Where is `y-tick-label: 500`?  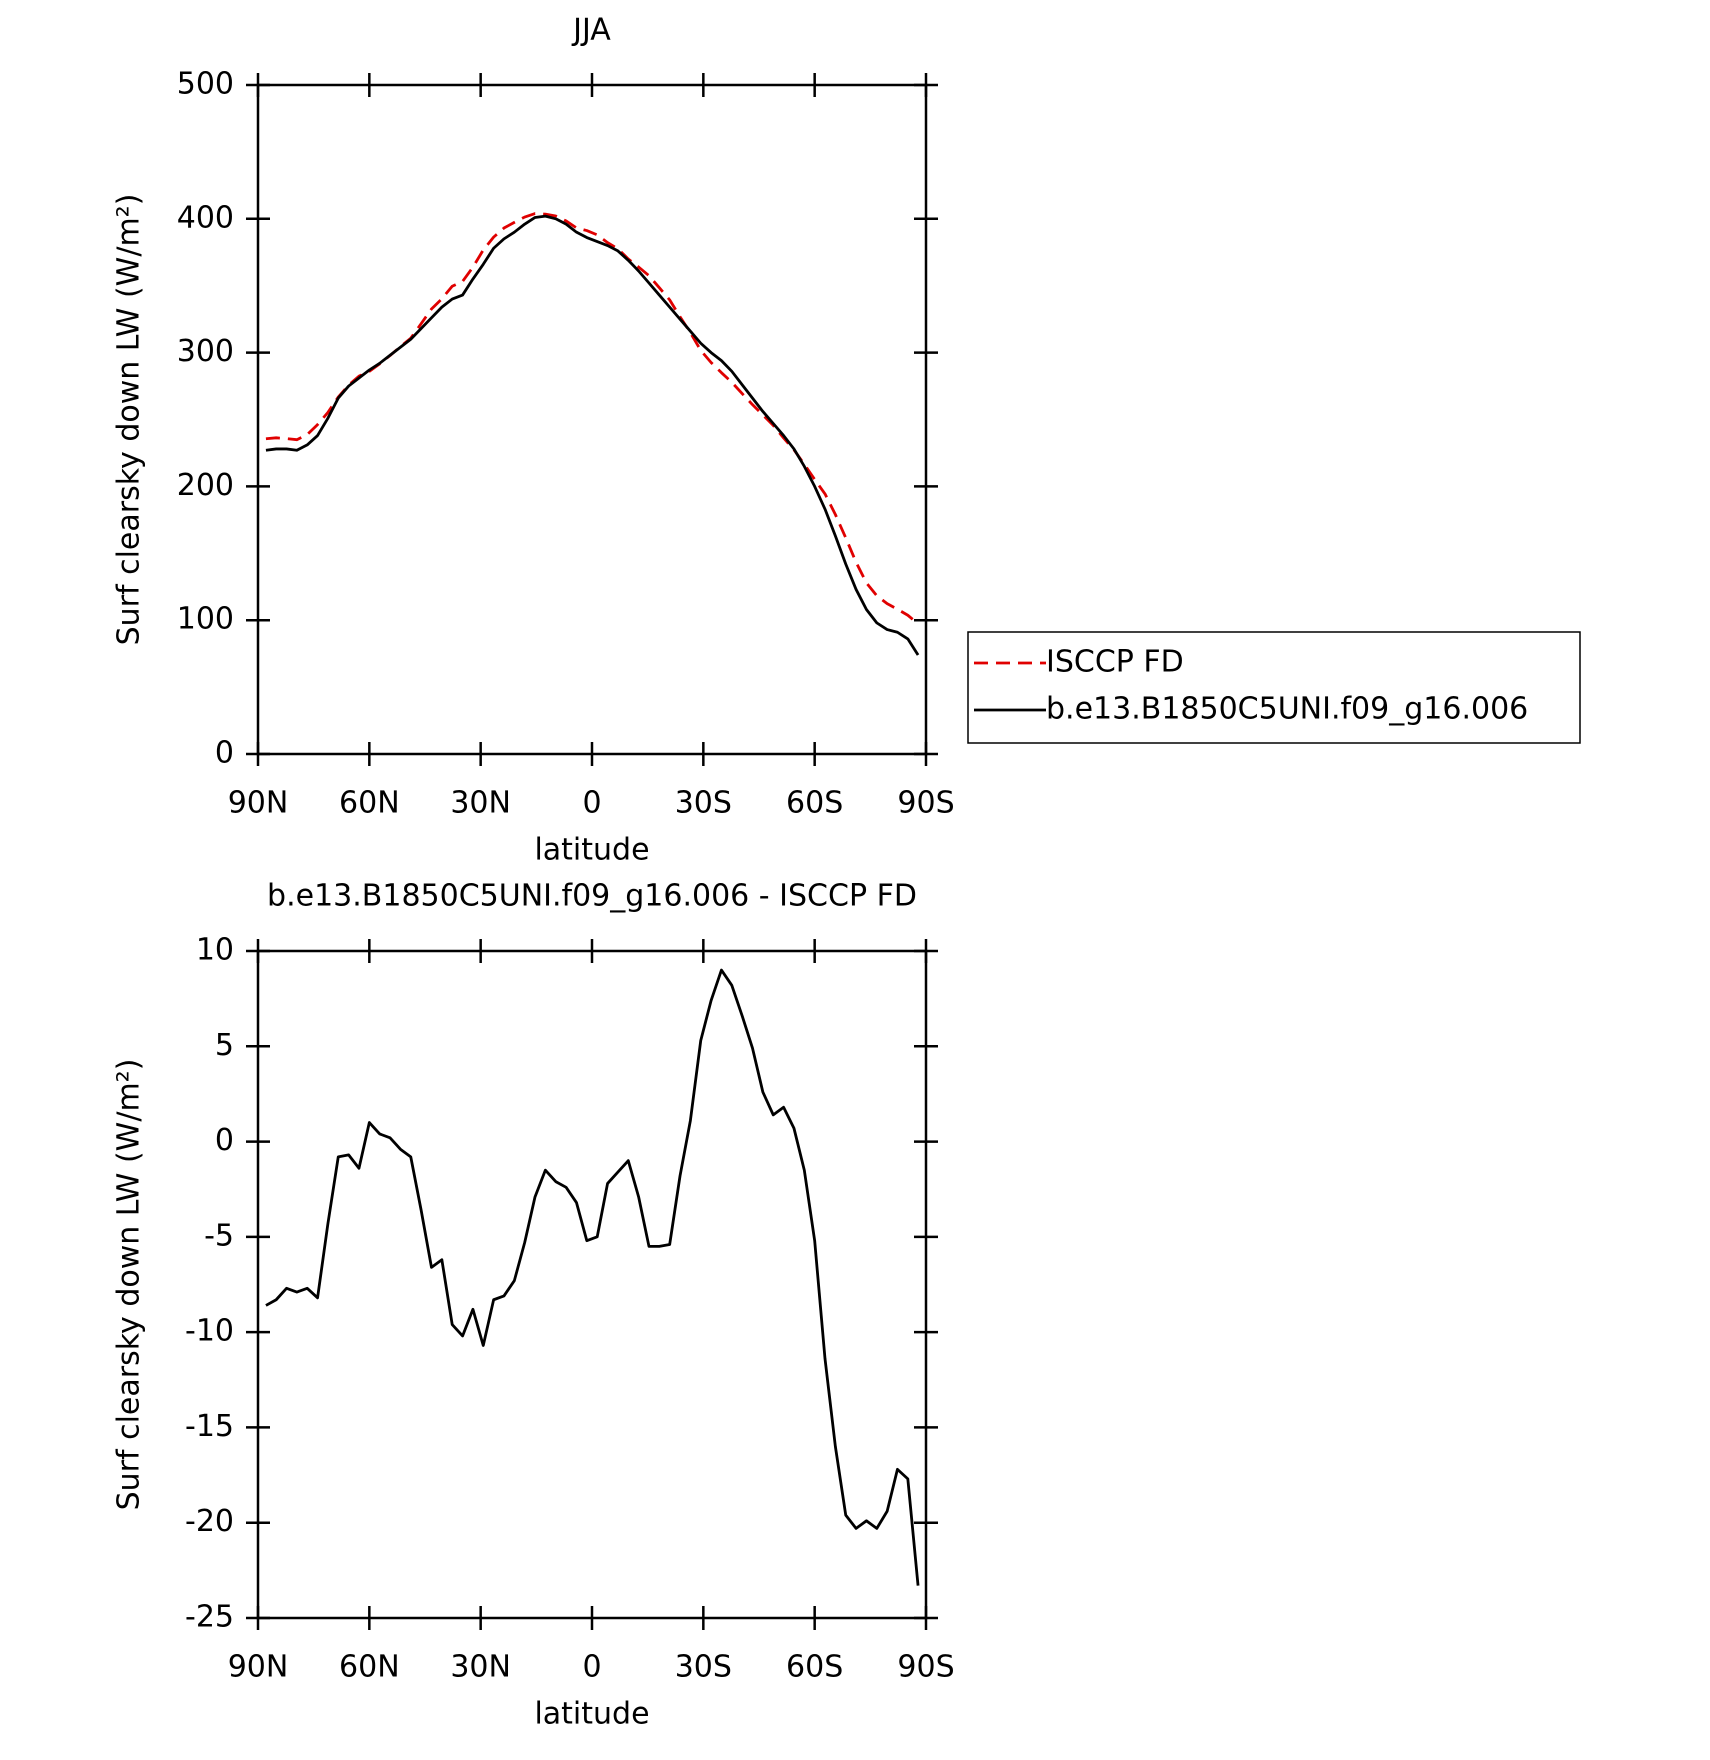 y-tick-label: 500 is located at coordinates (205, 84).